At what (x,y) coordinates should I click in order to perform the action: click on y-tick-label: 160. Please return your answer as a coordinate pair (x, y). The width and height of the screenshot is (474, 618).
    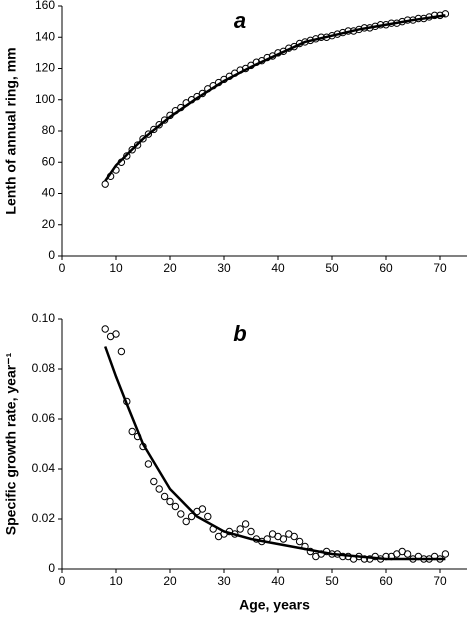
    Looking at the image, I should click on (45, 6).